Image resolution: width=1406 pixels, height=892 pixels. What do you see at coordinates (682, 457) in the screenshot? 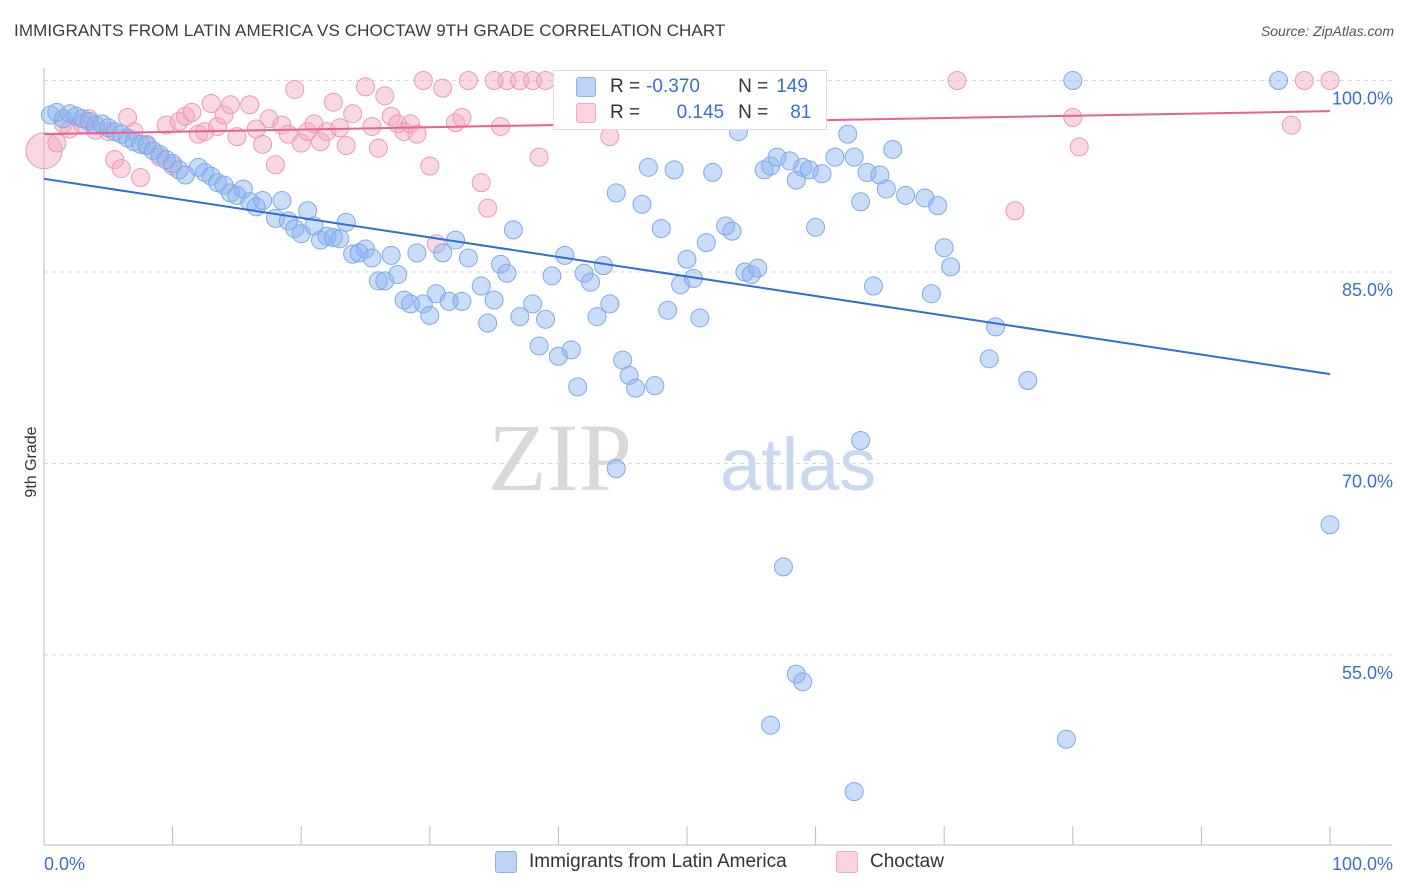
I see `watermark: ZIP atlas` at bounding box center [682, 457].